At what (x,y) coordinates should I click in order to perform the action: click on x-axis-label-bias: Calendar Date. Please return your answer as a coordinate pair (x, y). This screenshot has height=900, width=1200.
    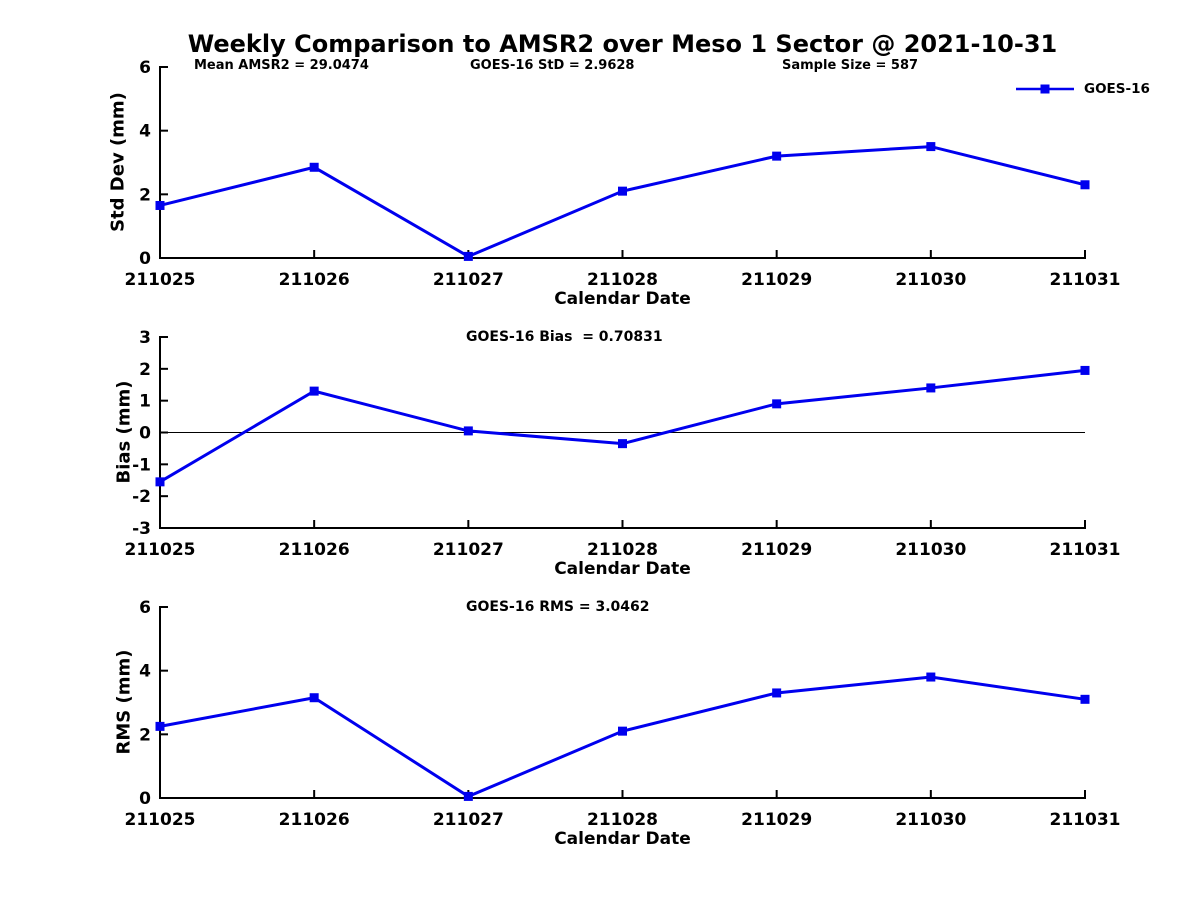
    Looking at the image, I should click on (622, 569).